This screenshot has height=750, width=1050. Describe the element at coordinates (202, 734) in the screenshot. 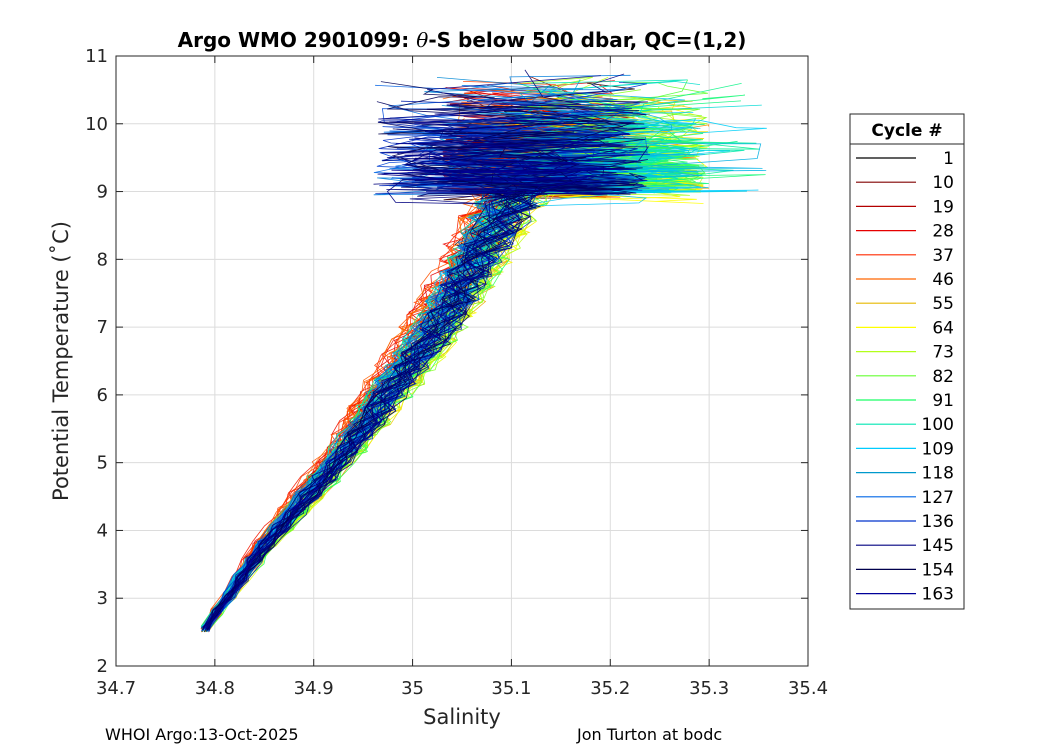

I see `footer-left: WHOI Argo:13-Oct-2025` at that location.